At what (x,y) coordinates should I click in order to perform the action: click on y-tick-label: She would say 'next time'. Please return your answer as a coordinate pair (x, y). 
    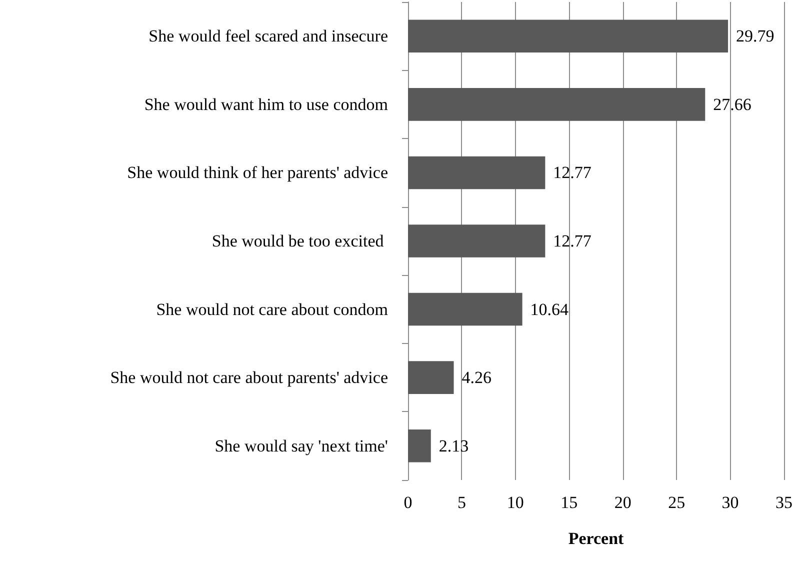
    Looking at the image, I should click on (301, 446).